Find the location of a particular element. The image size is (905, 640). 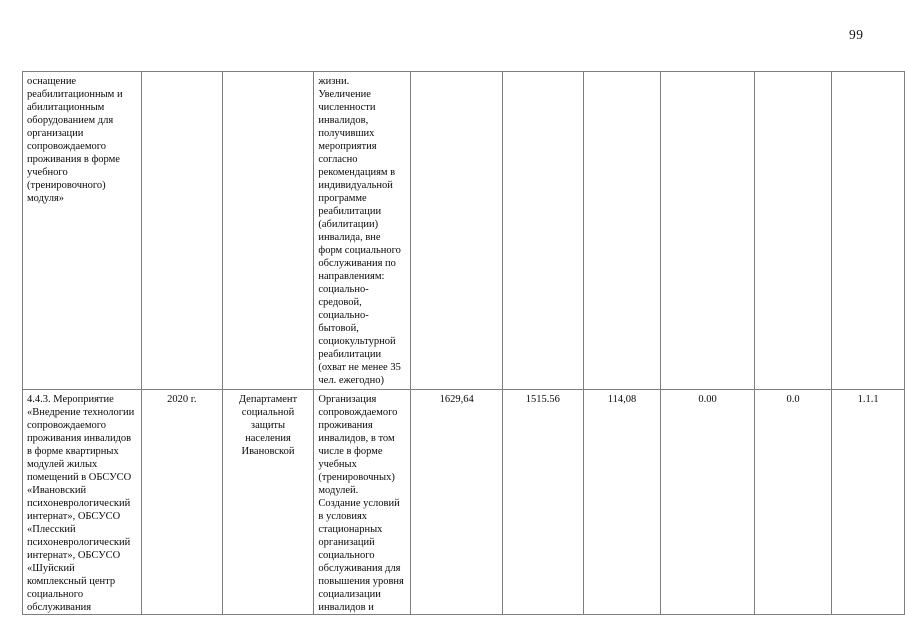

cell-period: 2020 г. is located at coordinates (181, 502).